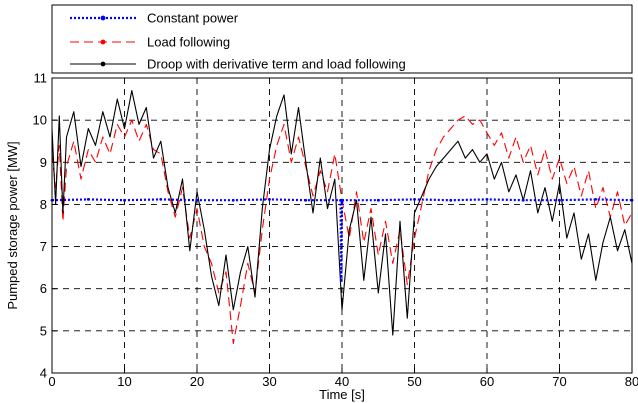 Image resolution: width=638 pixels, height=403 pixels. I want to click on legend-entry: Load following, so click(150, 42).